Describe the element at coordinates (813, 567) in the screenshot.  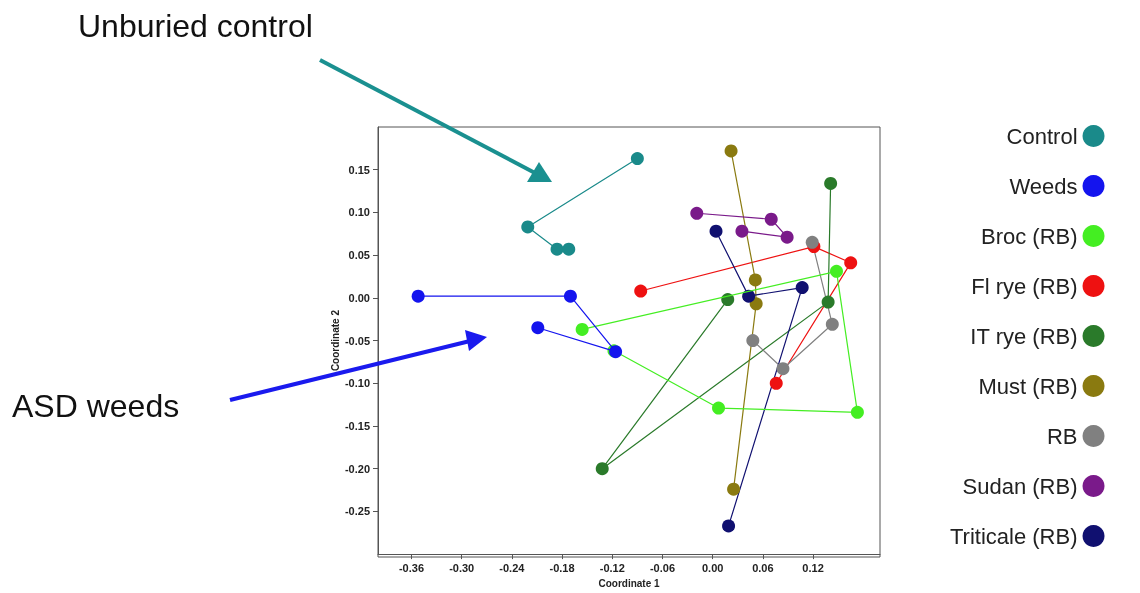
I see `x-tick-label: 0.12` at that location.